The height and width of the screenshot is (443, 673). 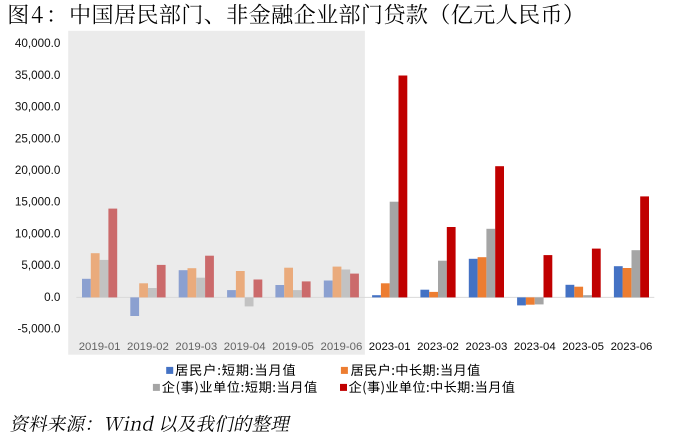 What do you see at coordinates (39, 329) in the screenshot?
I see `svg-text: -5,000.0` at bounding box center [39, 329].